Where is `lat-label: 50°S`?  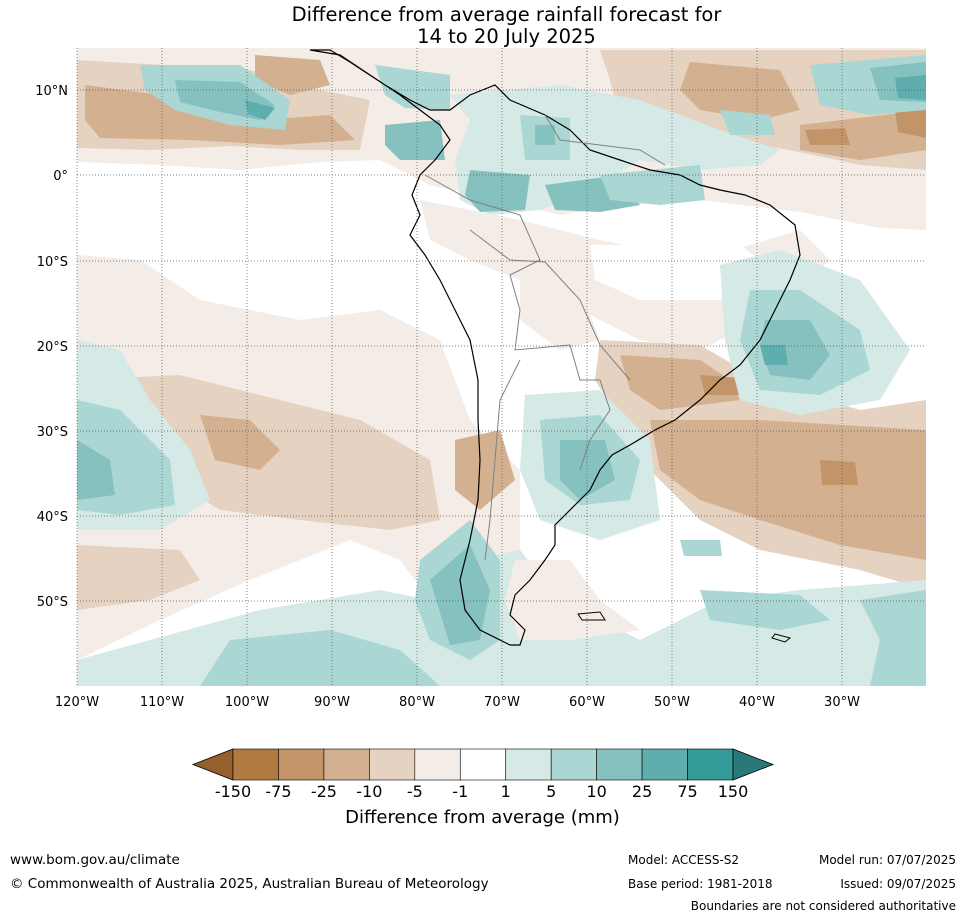 lat-label: 50°S is located at coordinates (52, 602).